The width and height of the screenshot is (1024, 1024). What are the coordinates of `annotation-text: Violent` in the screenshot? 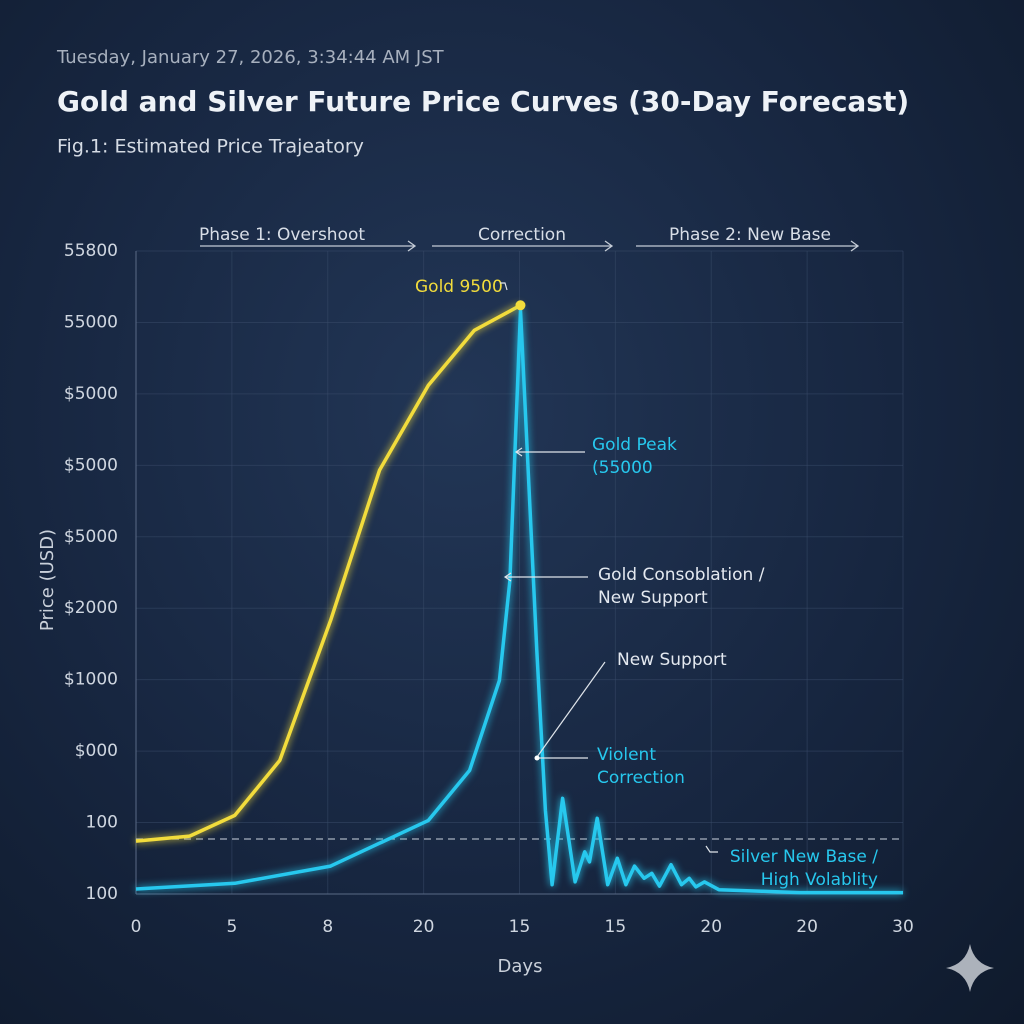 It's located at (626, 755).